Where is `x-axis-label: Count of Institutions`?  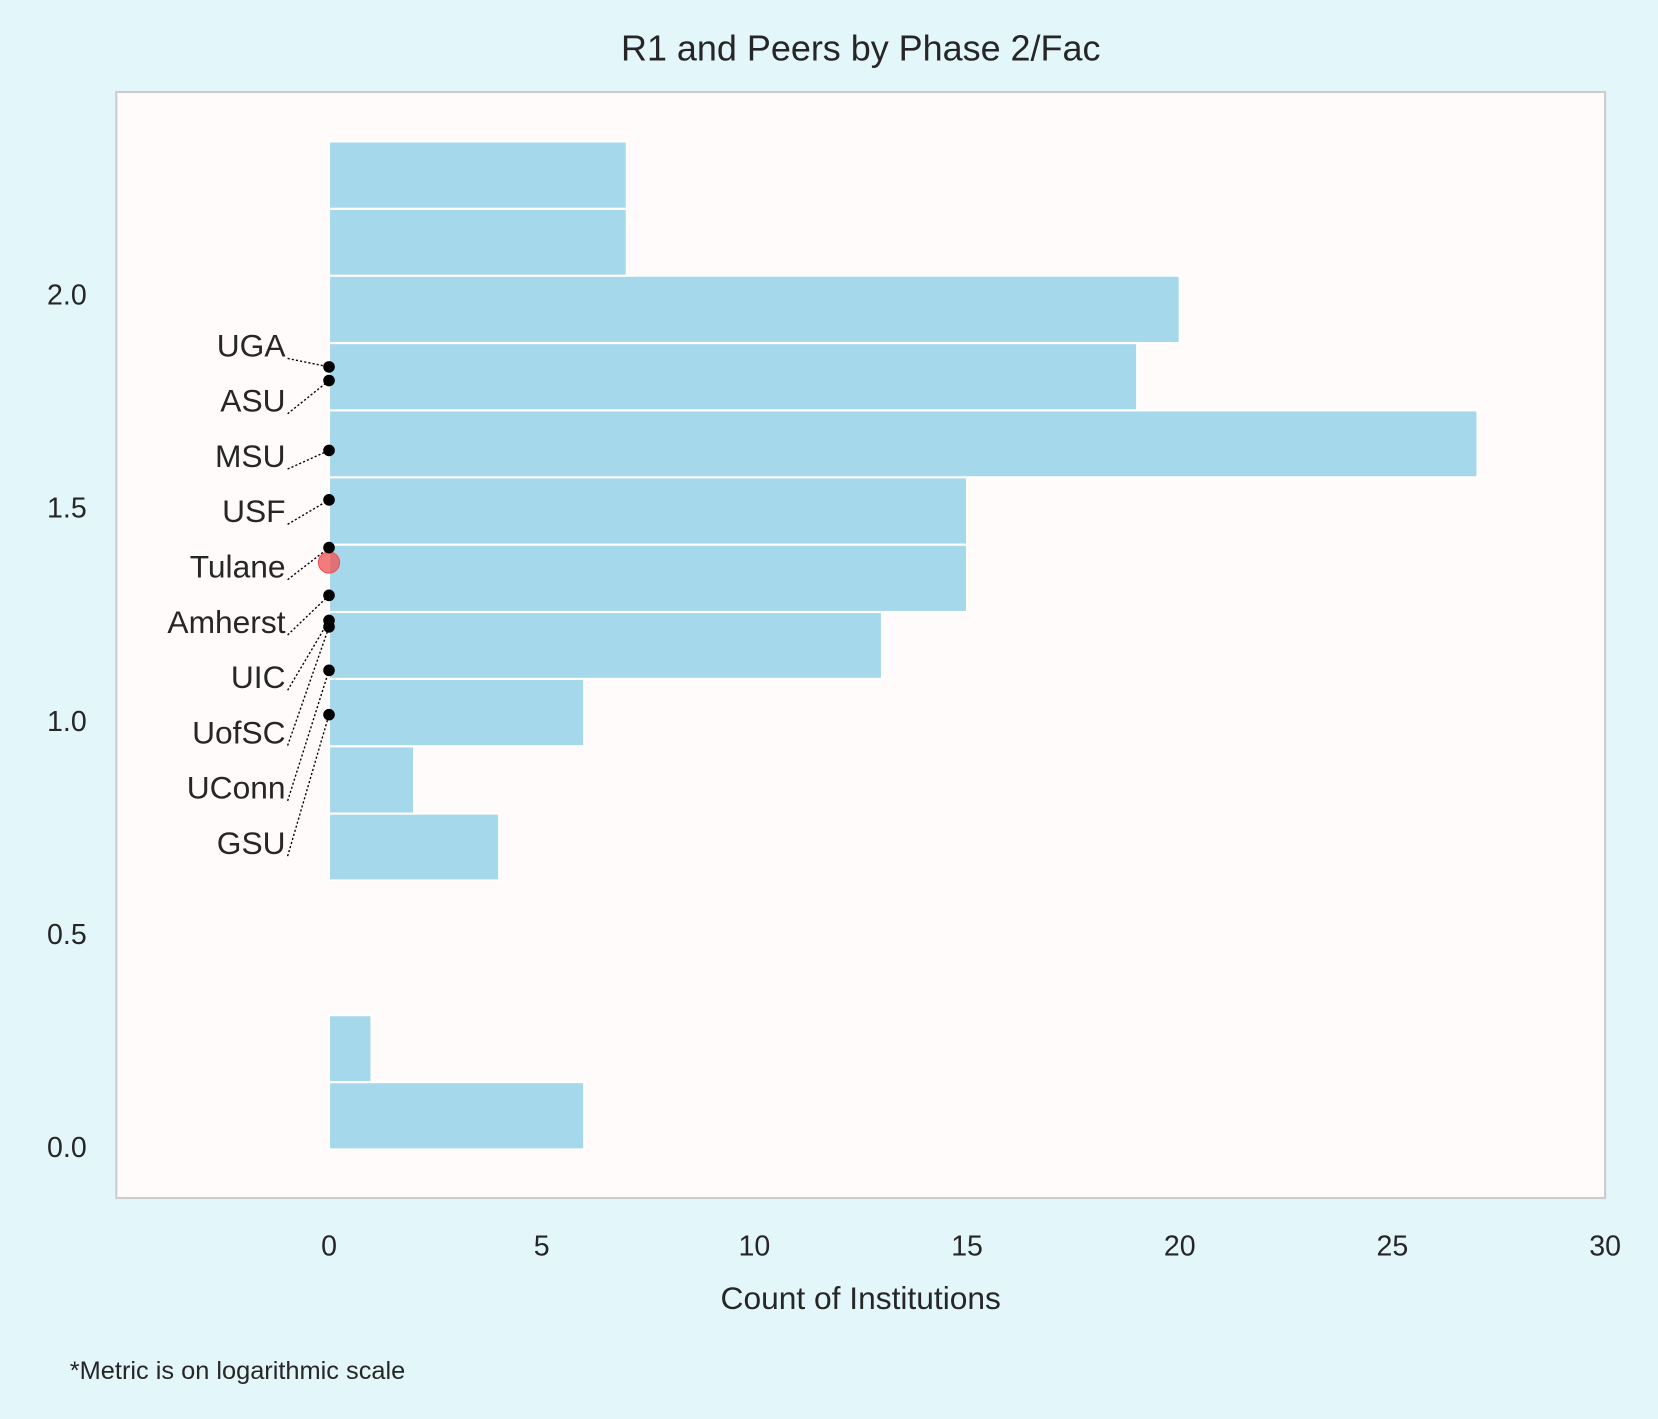 x-axis-label: Count of Institutions is located at coordinates (861, 1298).